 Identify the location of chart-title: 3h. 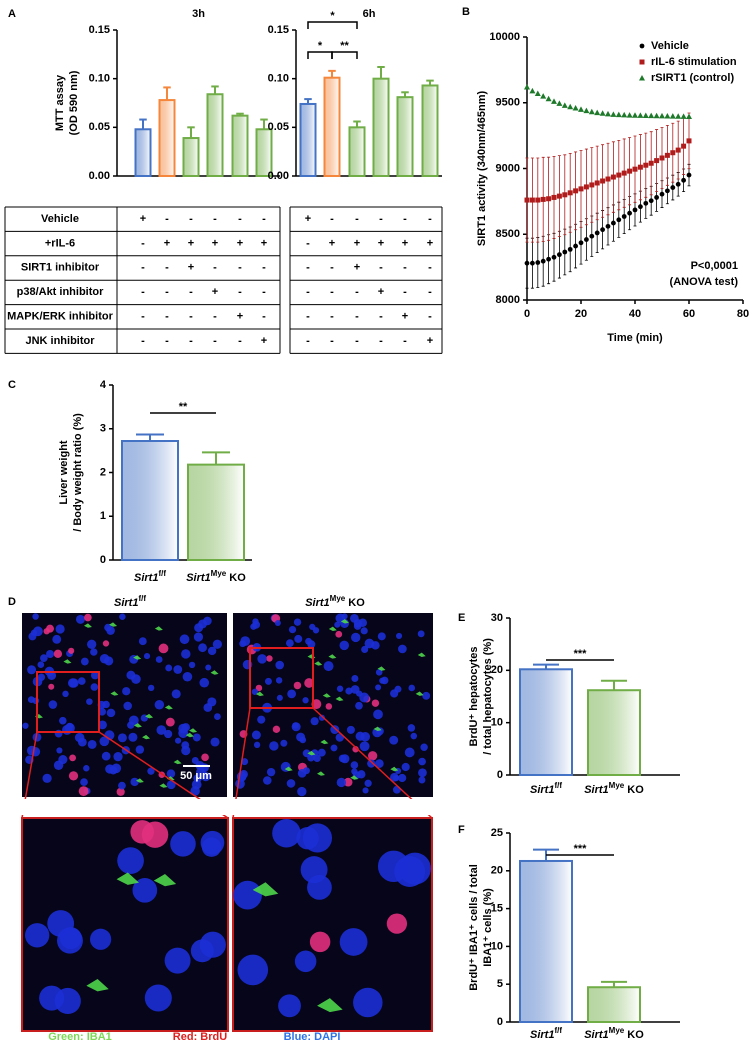
(198, 14).